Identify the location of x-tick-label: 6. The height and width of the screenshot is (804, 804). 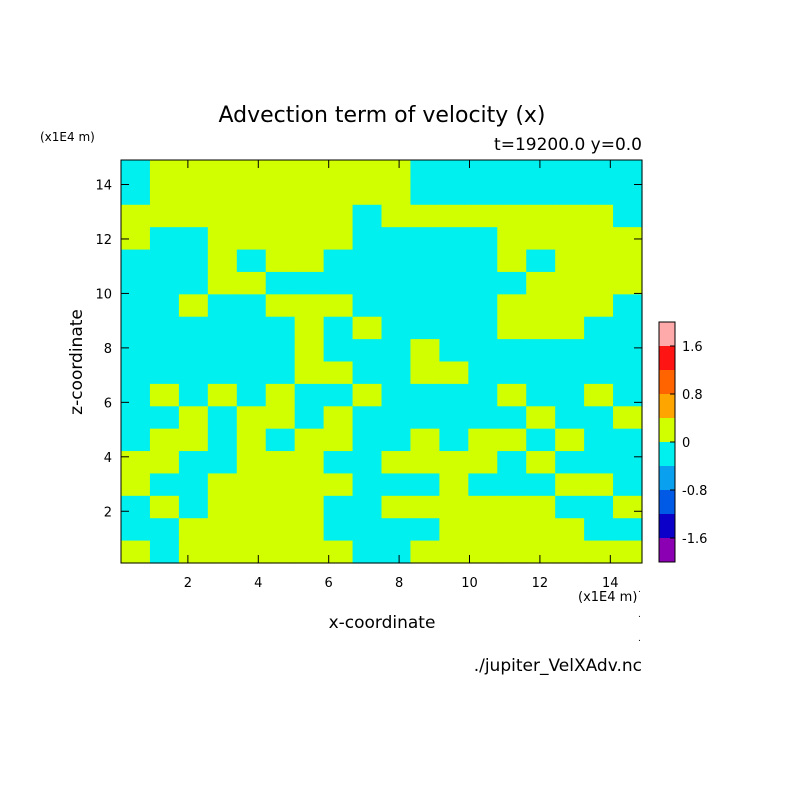
(329, 583).